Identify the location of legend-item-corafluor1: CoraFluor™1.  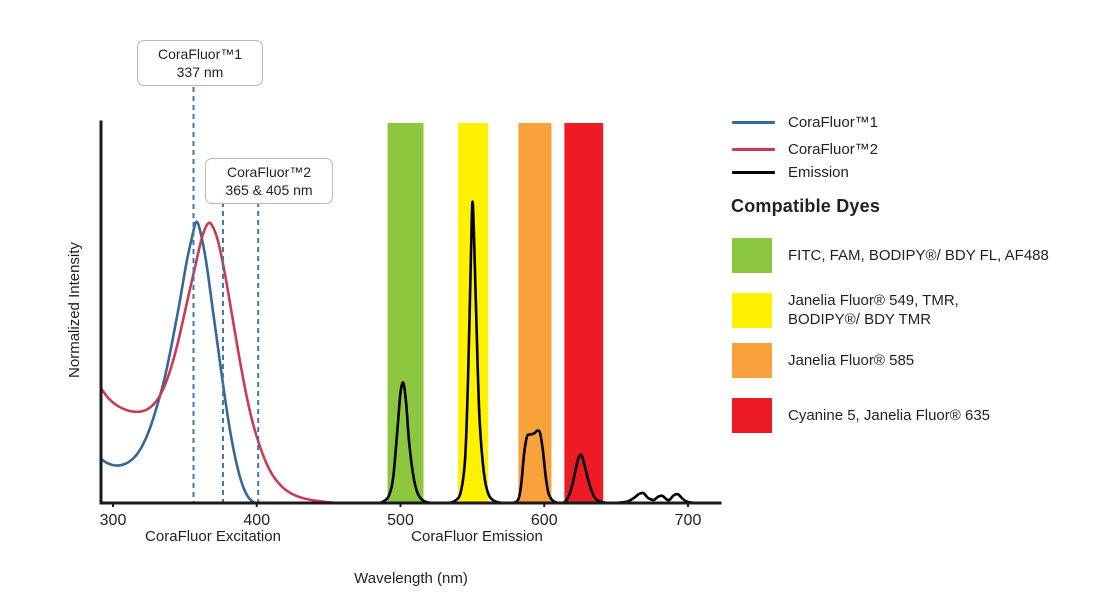
(805, 122).